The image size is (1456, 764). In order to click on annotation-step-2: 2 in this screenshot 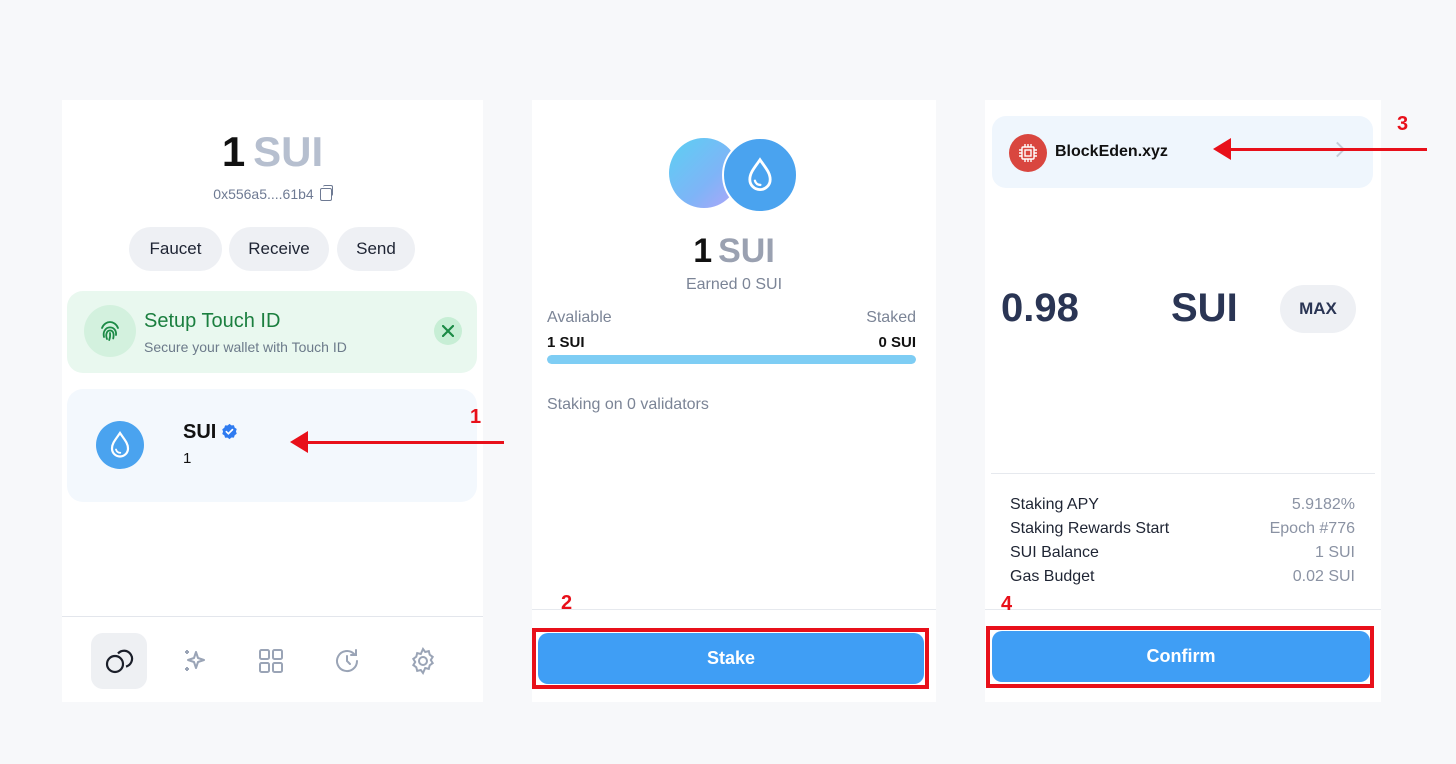, I will do `click(567, 603)`.